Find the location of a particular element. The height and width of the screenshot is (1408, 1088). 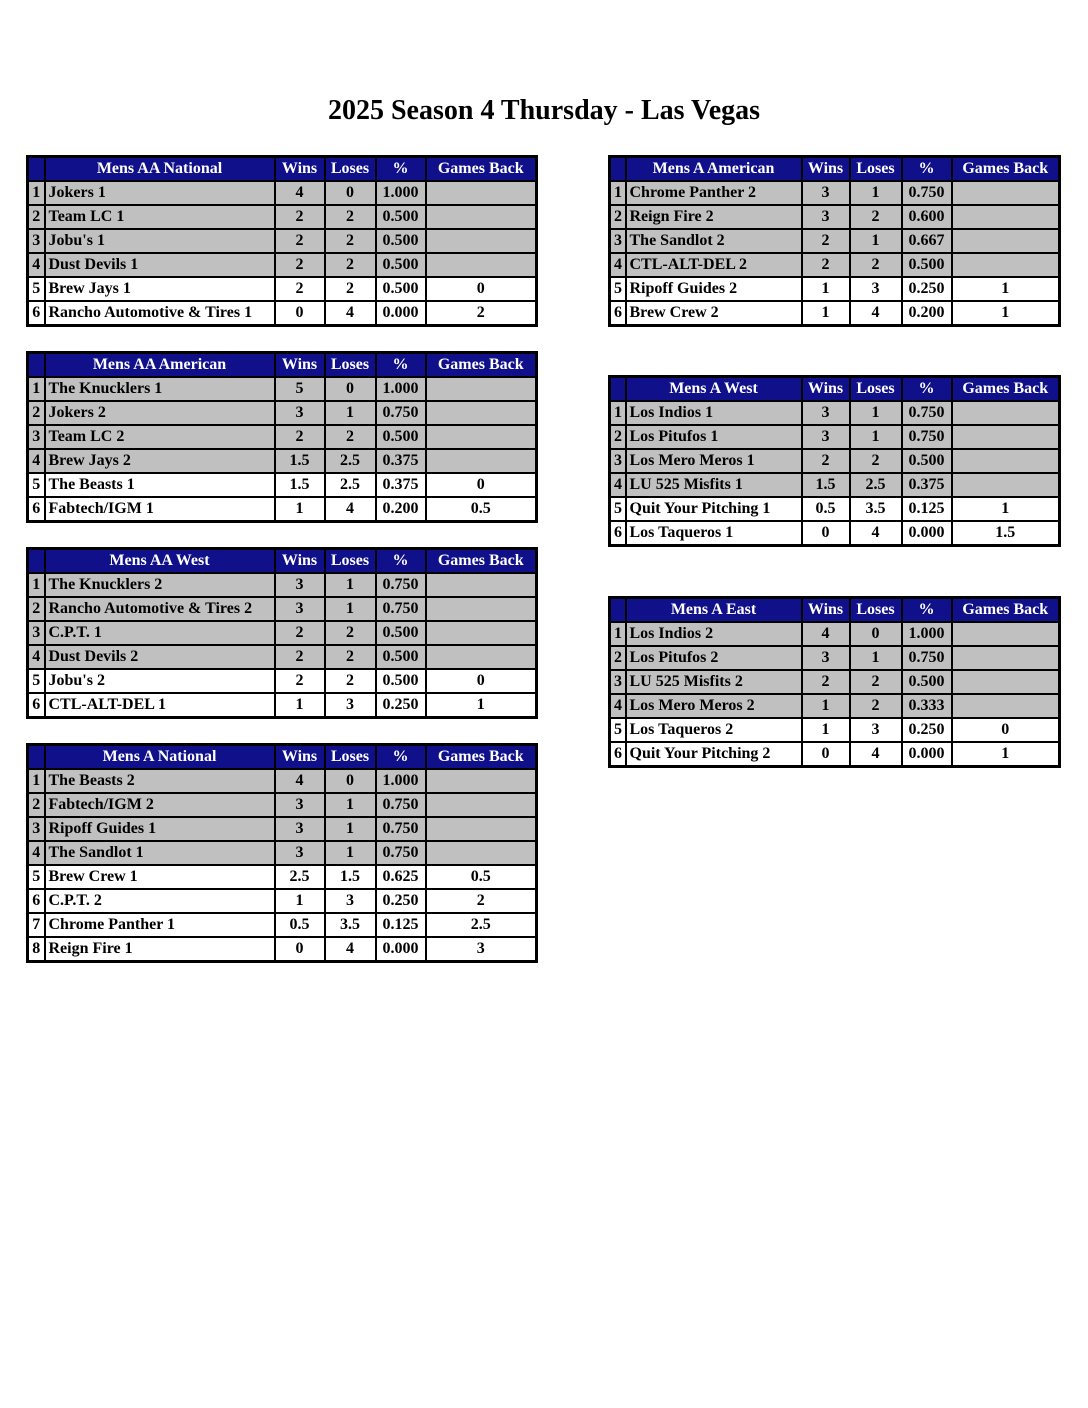

table-row: 4 Dust Devils 2 2 2 0.500 is located at coordinates (282, 657).